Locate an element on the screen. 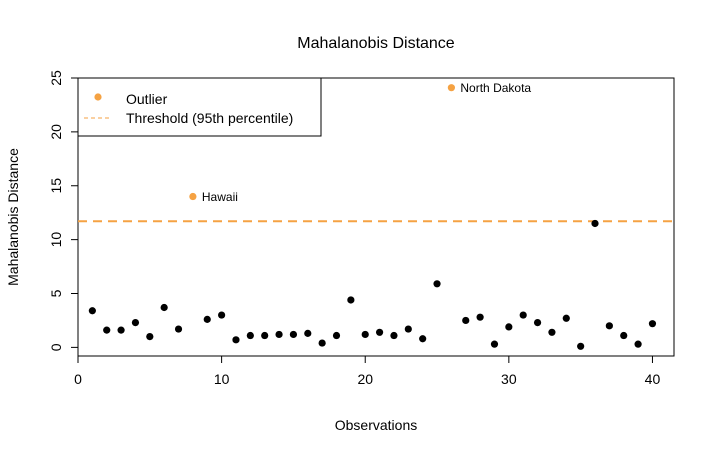 The height and width of the screenshot is (454, 714). legend-threshold-label: Threshold (95th percentile) is located at coordinates (209, 118).